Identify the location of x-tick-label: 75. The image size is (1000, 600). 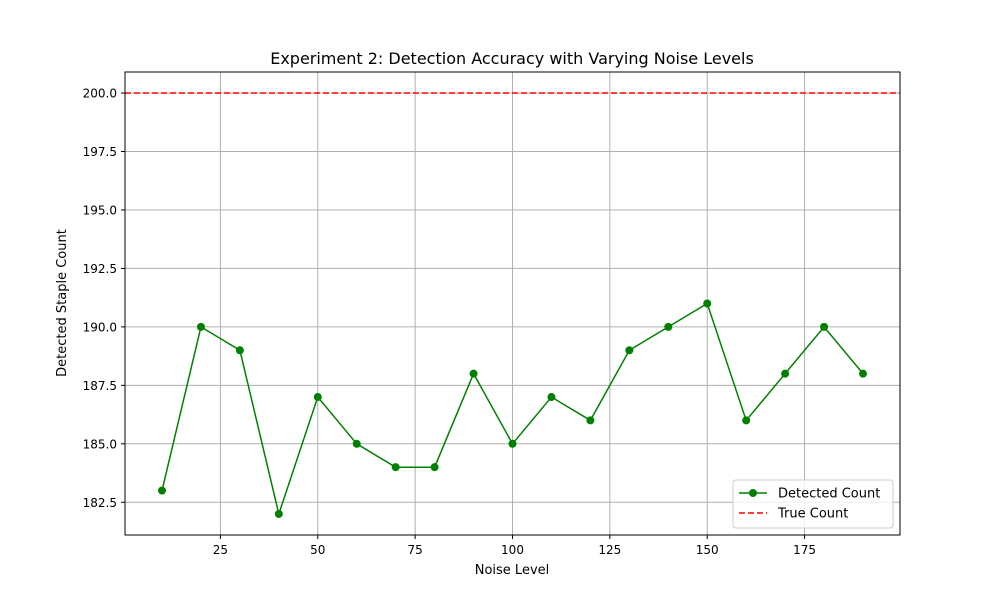
(414, 550).